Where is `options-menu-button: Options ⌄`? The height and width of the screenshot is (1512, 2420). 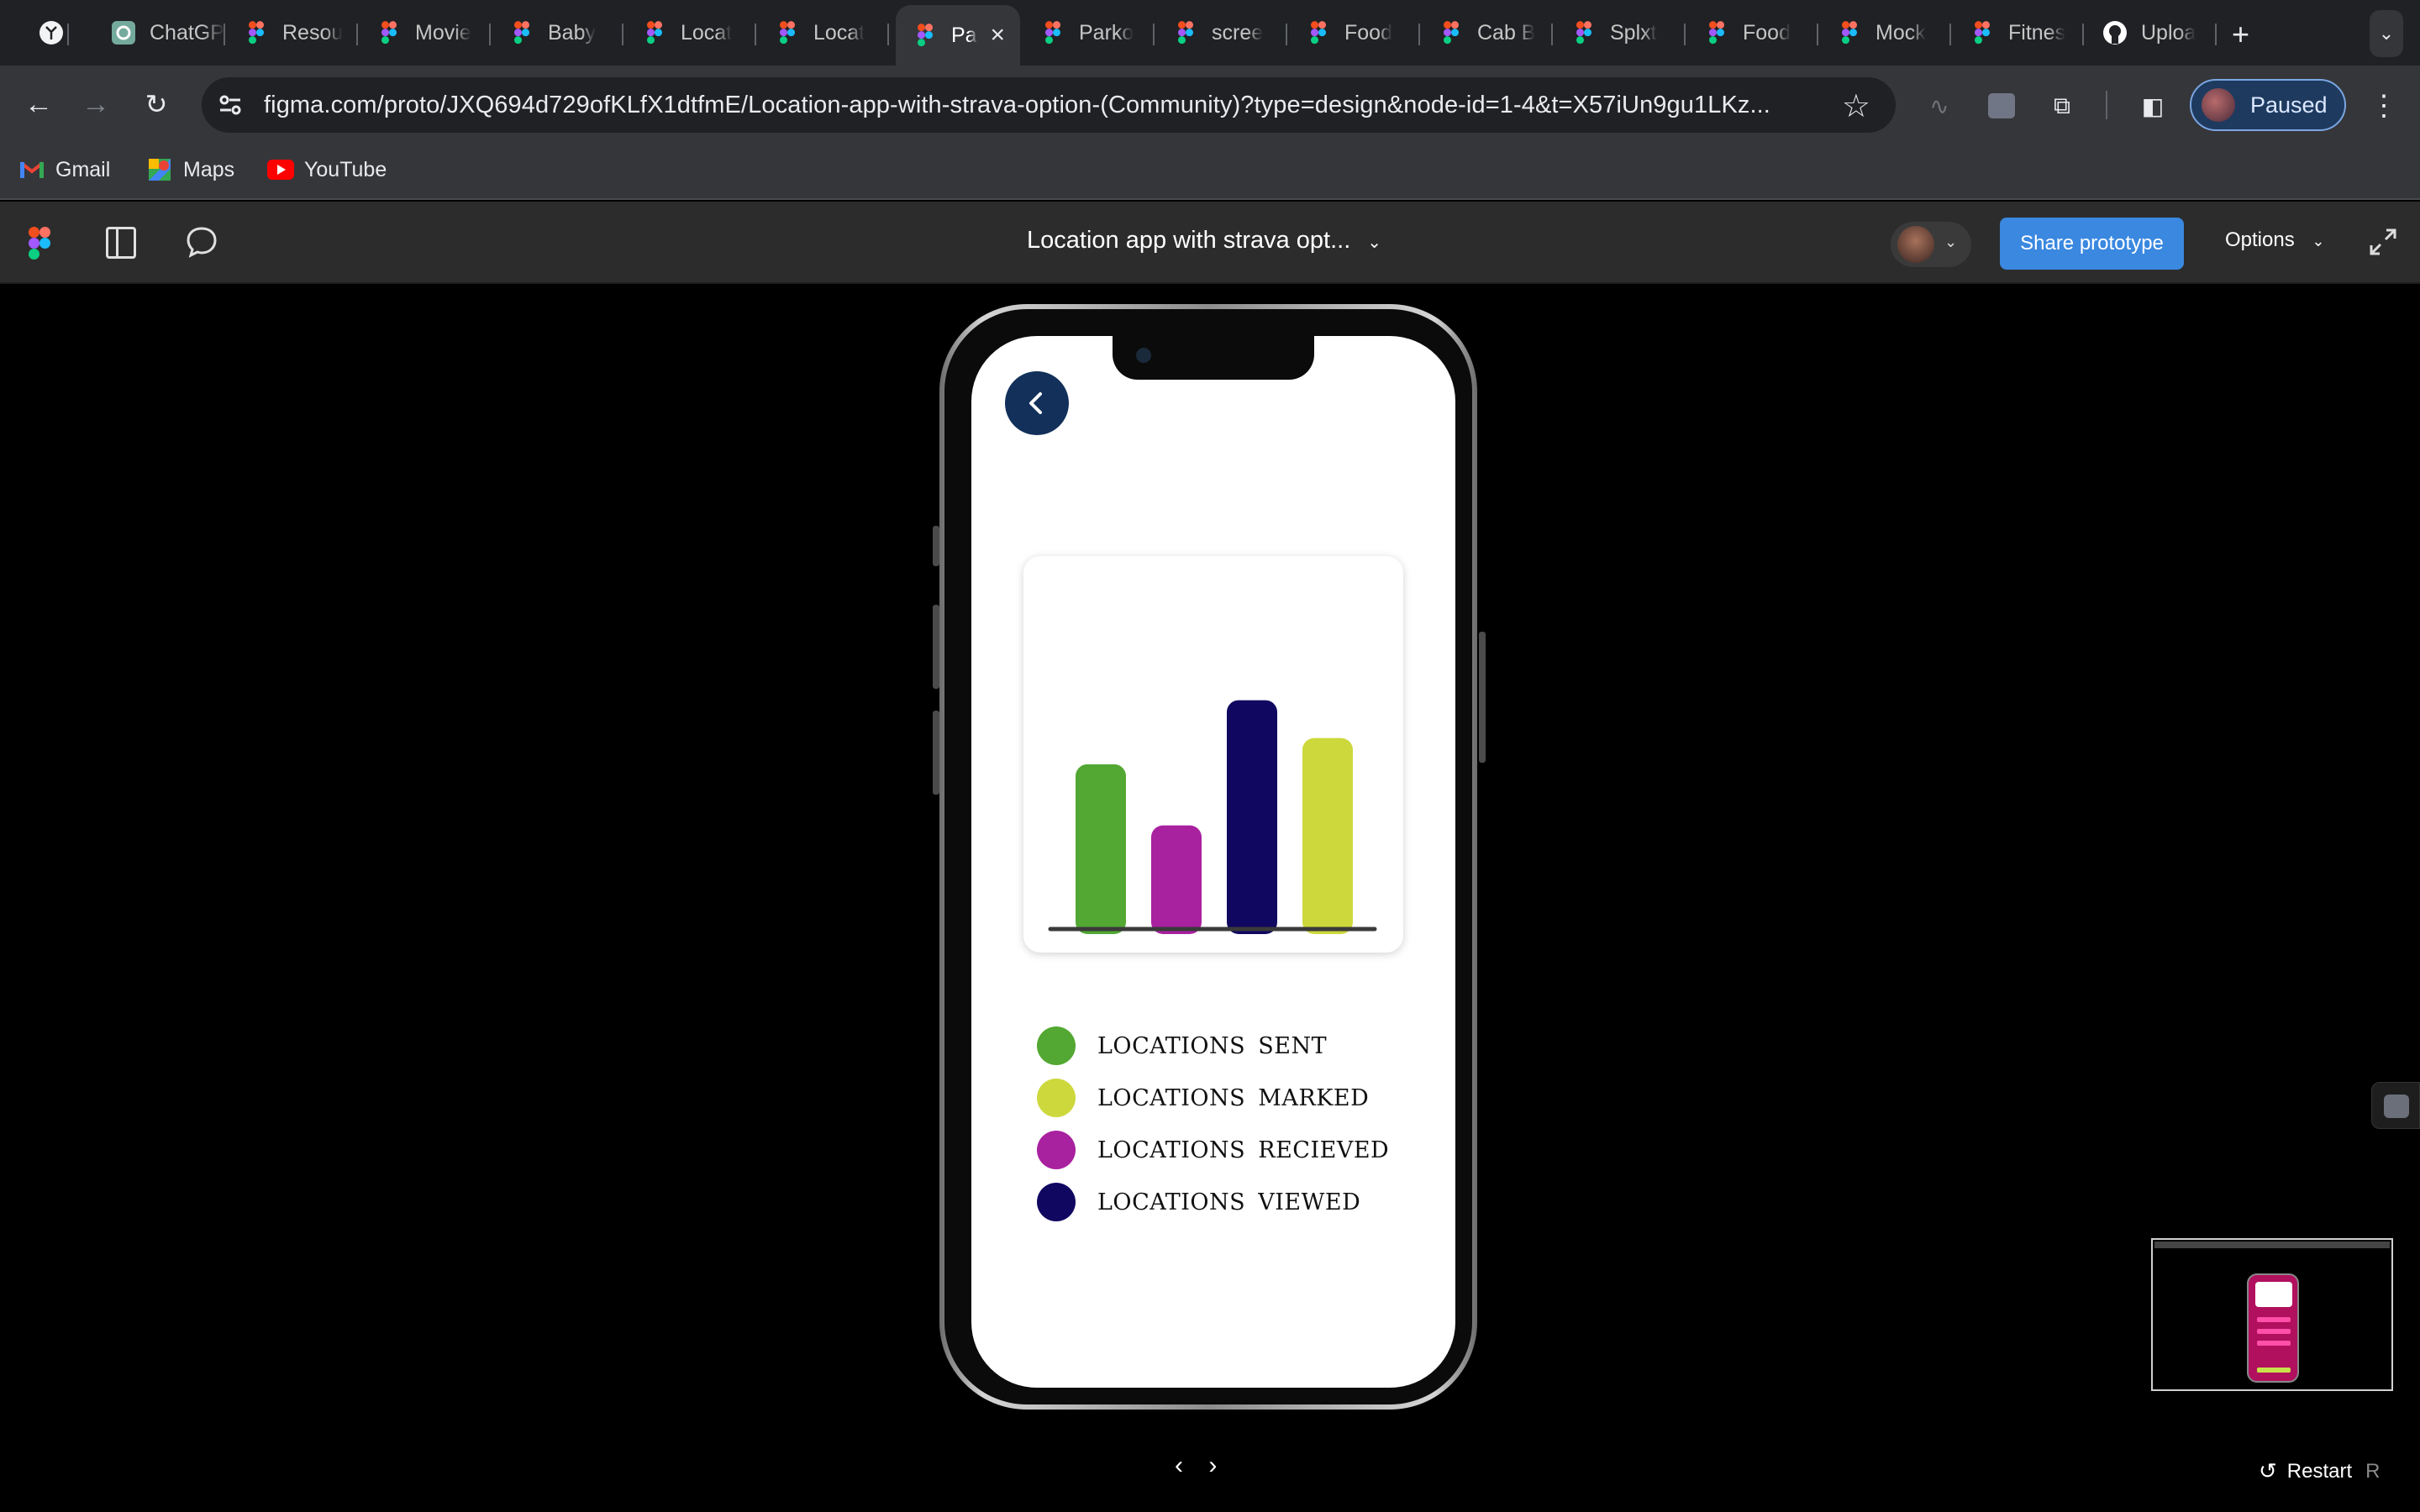 options-menu-button: Options ⌄ is located at coordinates (2274, 240).